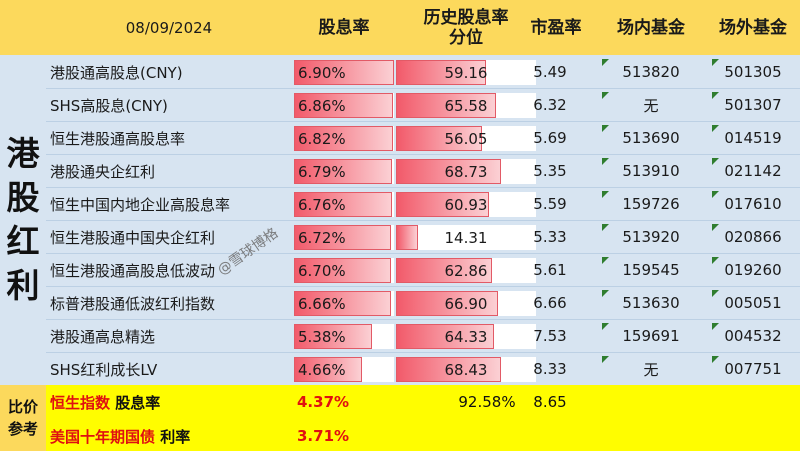 This screenshot has height=451, width=800. What do you see at coordinates (651, 204) in the screenshot?
I see `fund-in-code: 159726` at bounding box center [651, 204].